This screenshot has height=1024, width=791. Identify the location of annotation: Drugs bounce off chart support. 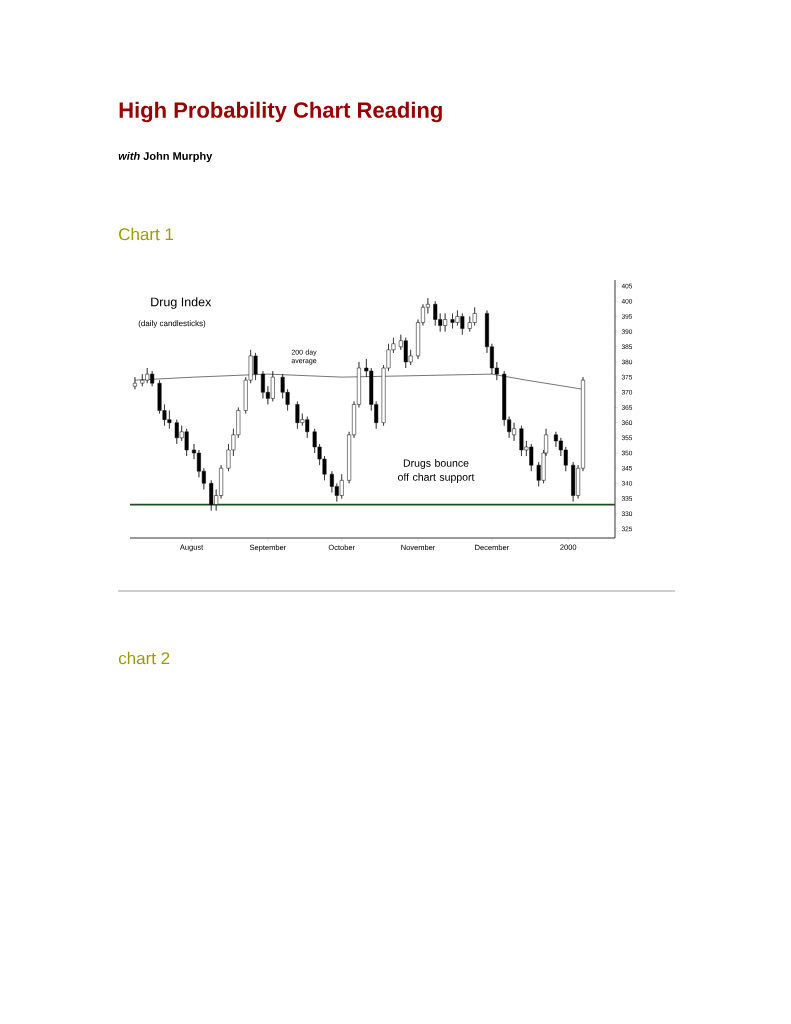
(436, 471).